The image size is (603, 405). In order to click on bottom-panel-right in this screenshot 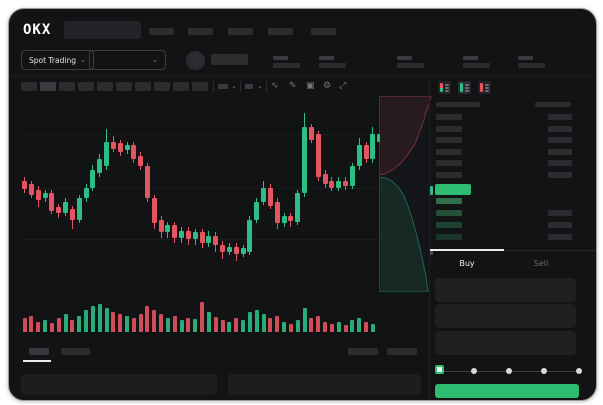, I will do `click(324, 384)`.